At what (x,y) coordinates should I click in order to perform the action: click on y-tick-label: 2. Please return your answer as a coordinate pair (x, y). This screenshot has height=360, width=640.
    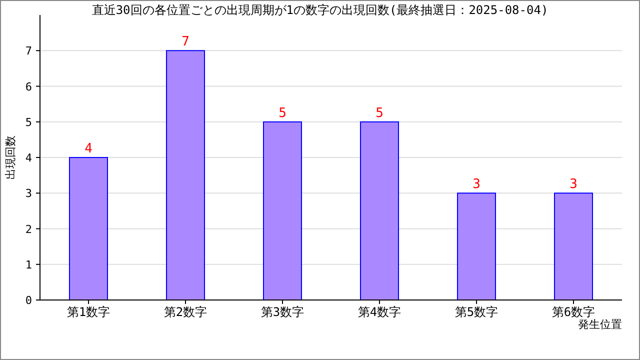
    Looking at the image, I should click on (28, 229).